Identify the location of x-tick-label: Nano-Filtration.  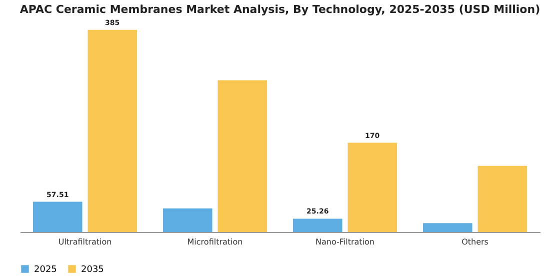
(345, 242).